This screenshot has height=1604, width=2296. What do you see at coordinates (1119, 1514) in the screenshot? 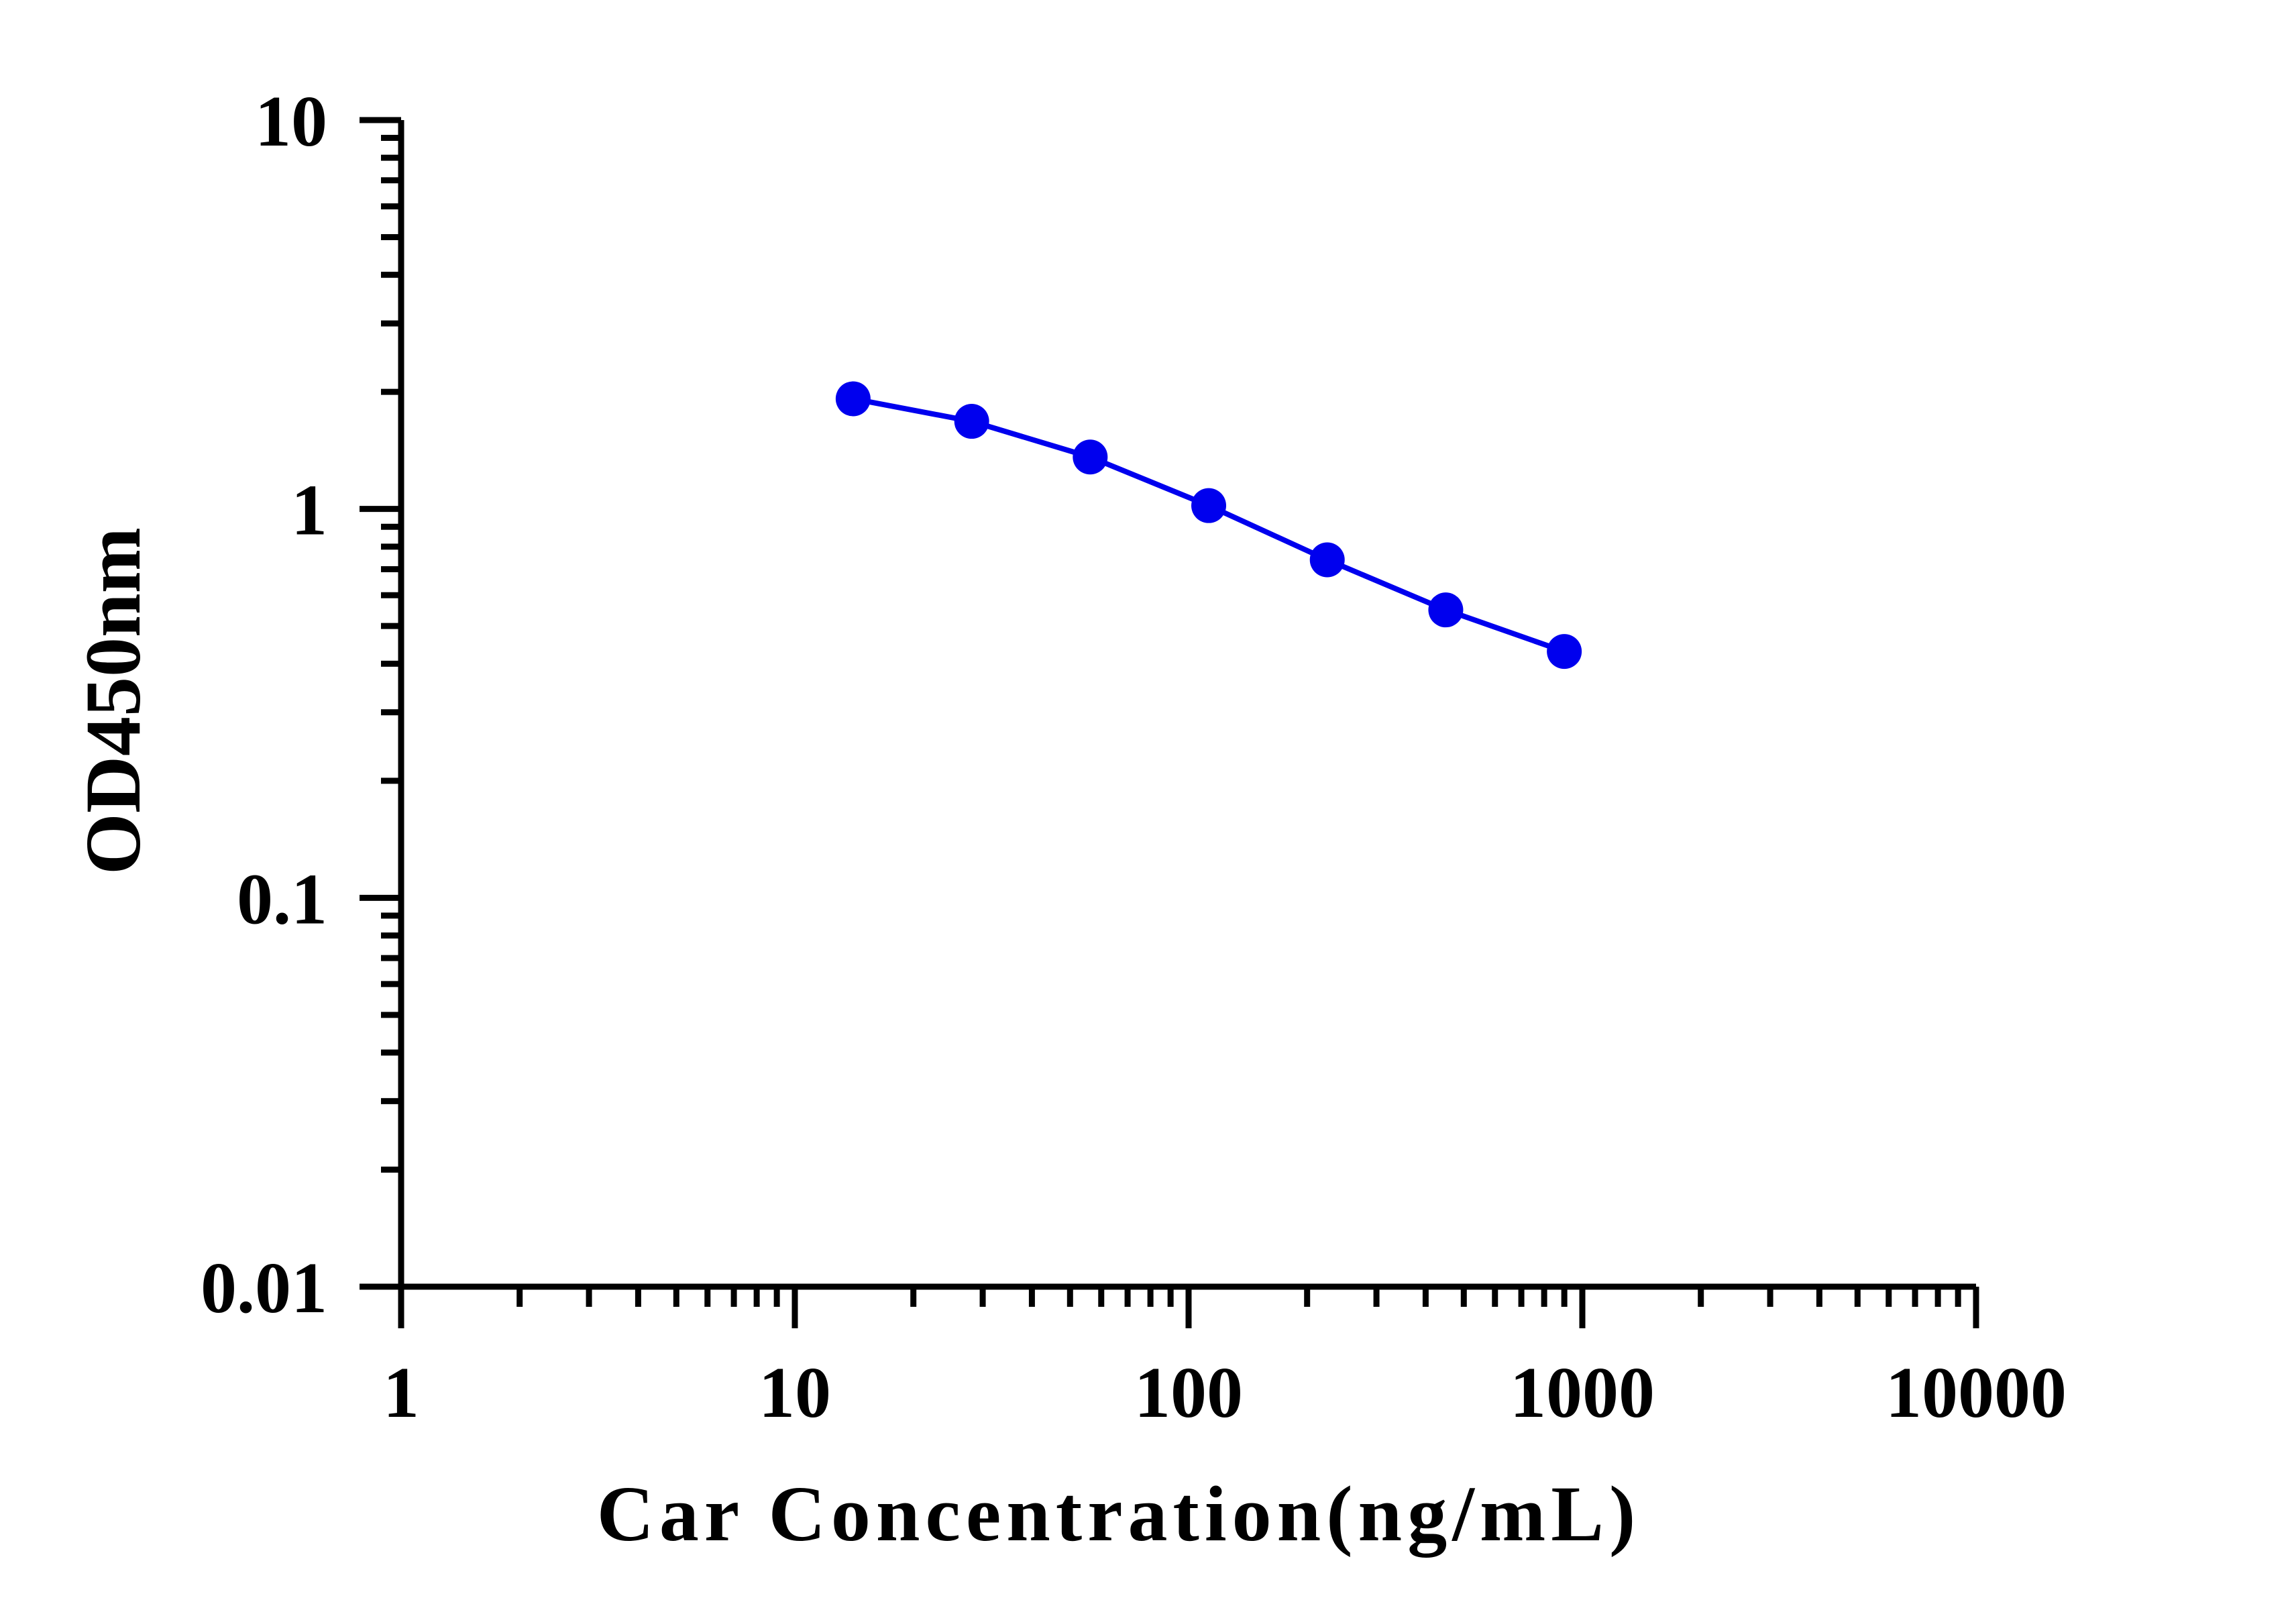
I see `x-axis-title: Car Concentration(ng/mL)` at bounding box center [1119, 1514].